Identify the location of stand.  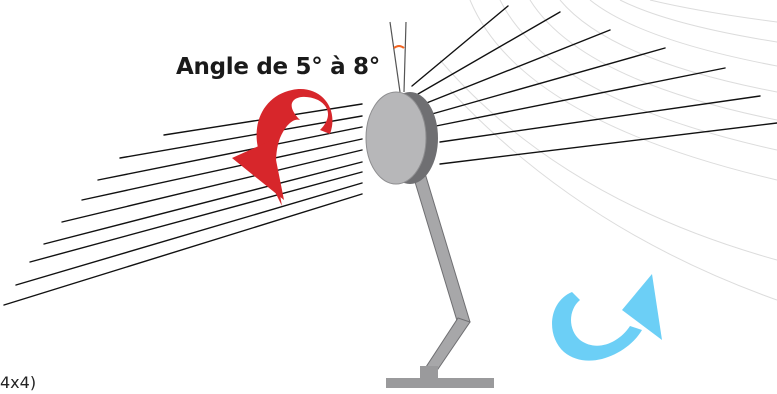
(440, 278).